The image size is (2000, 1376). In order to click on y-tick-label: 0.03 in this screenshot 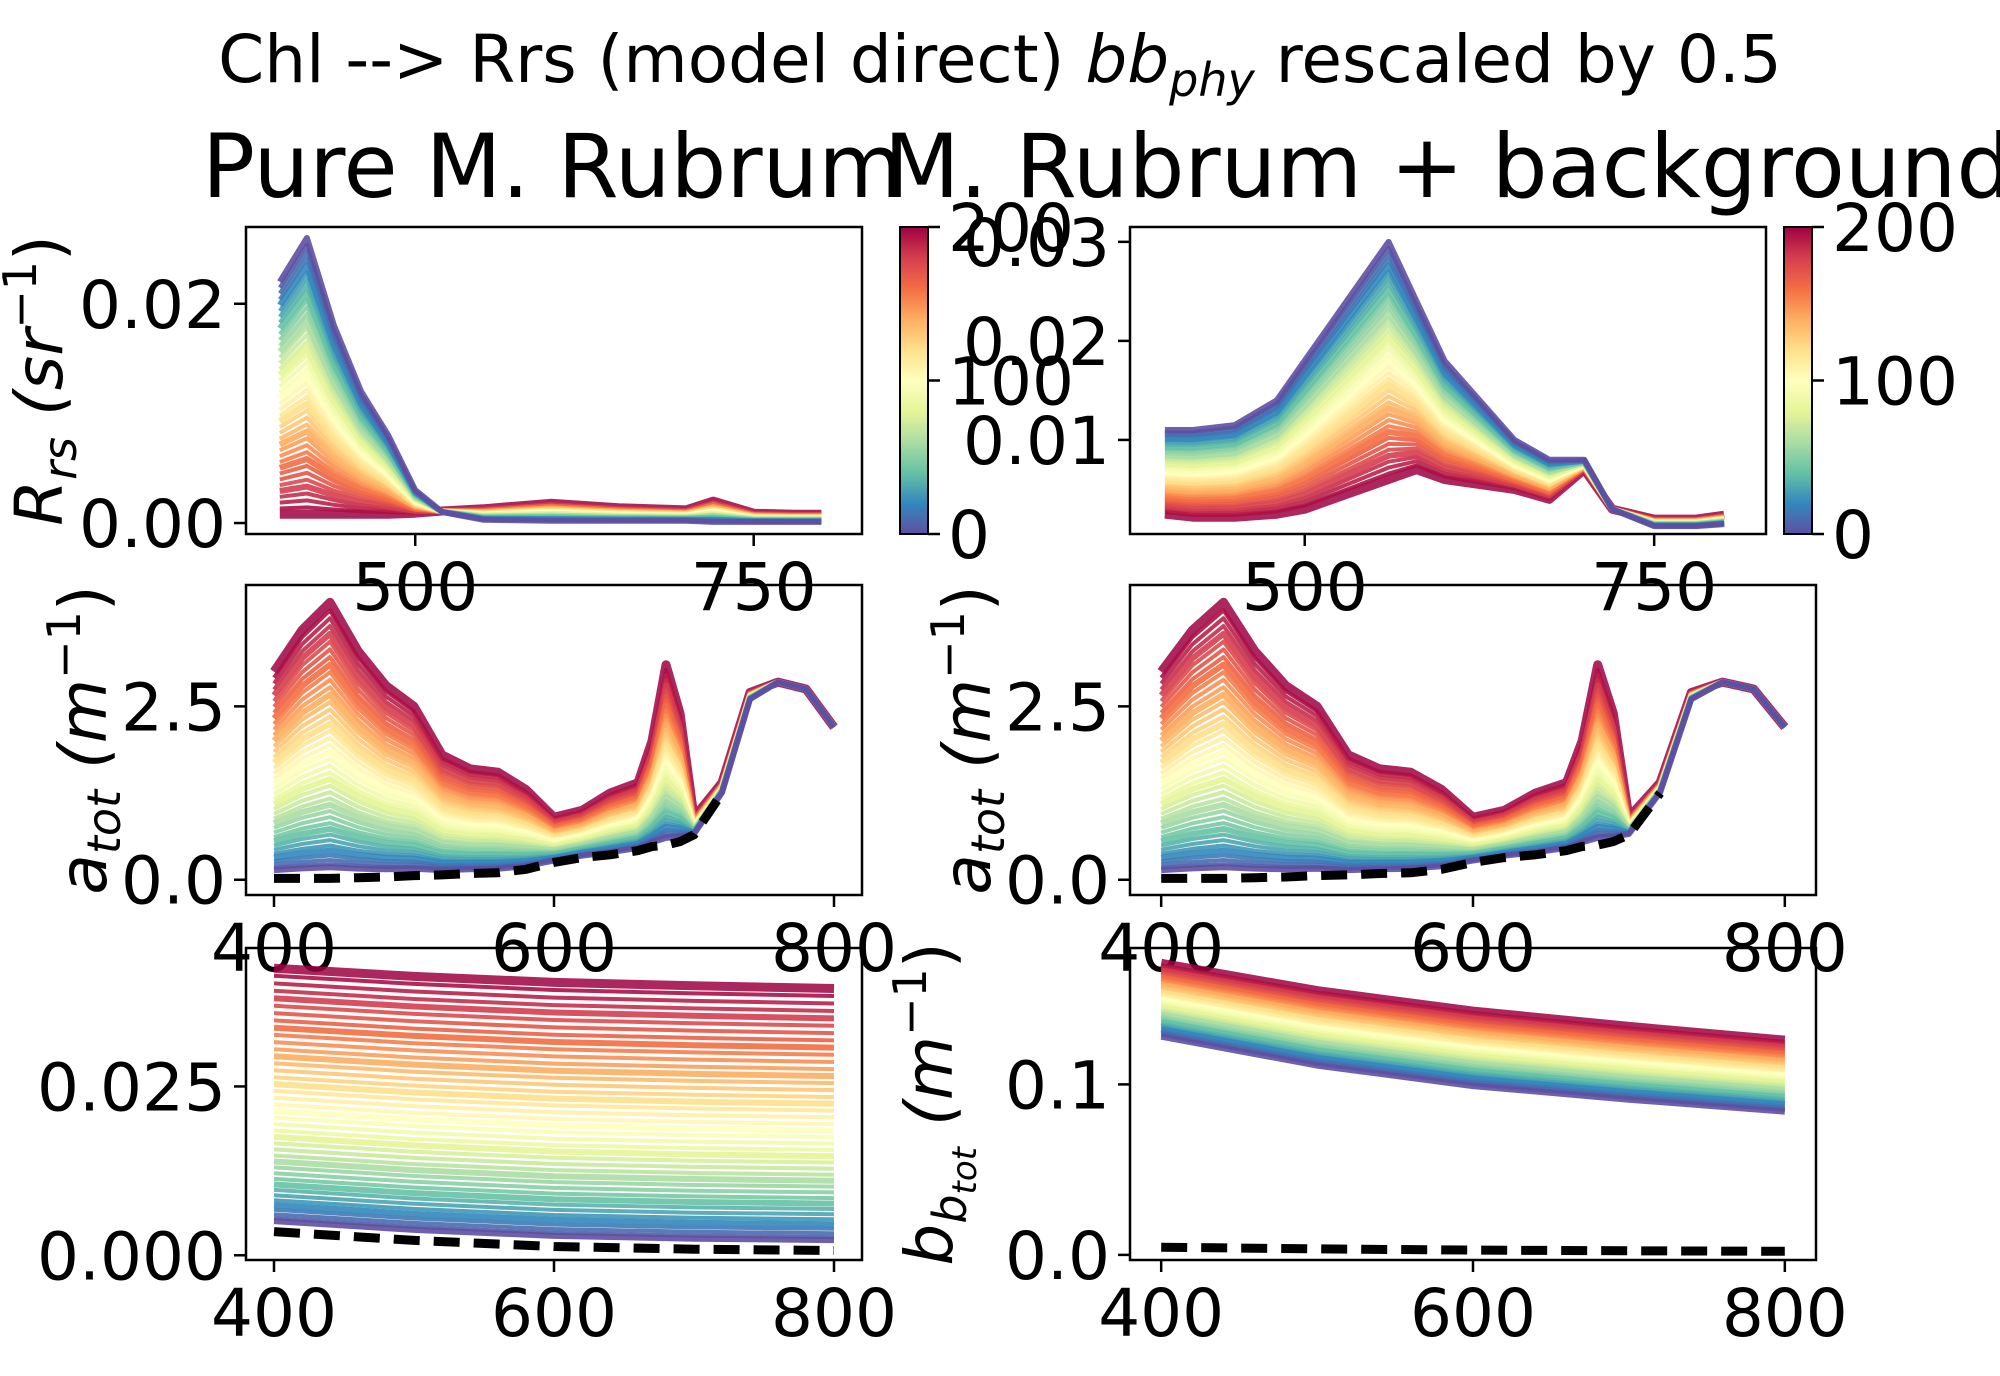, I will do `click(1036, 243)`.